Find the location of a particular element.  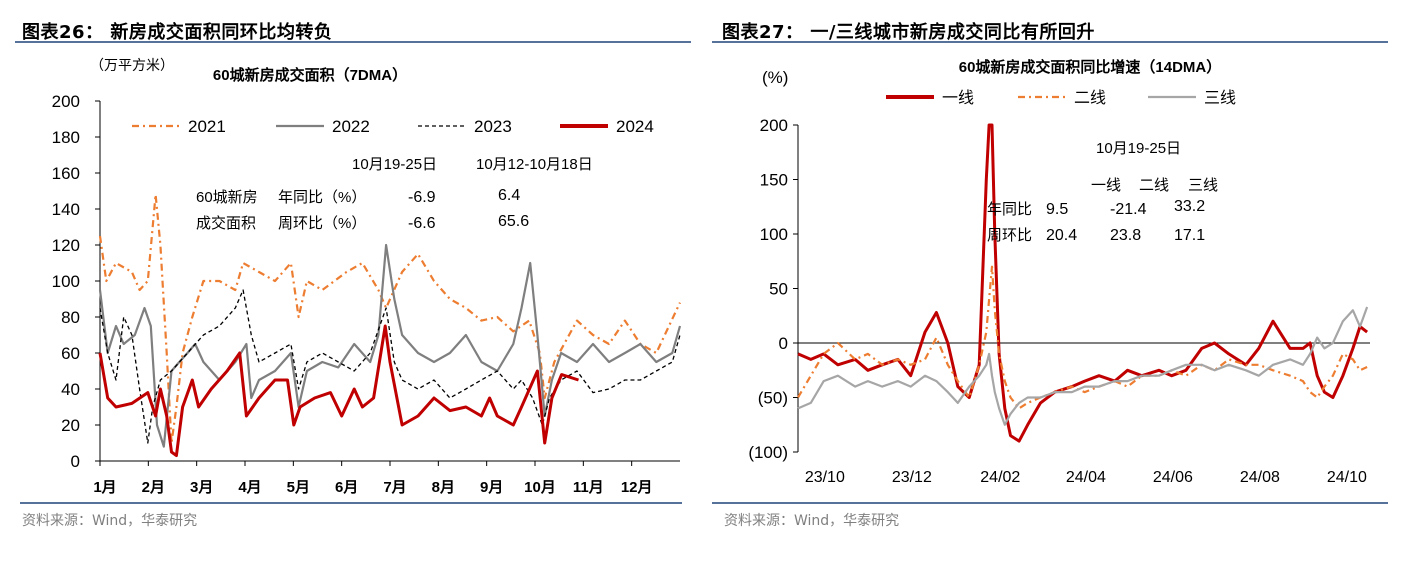

annotation-row-label: 周环比（%） is located at coordinates (322, 223).